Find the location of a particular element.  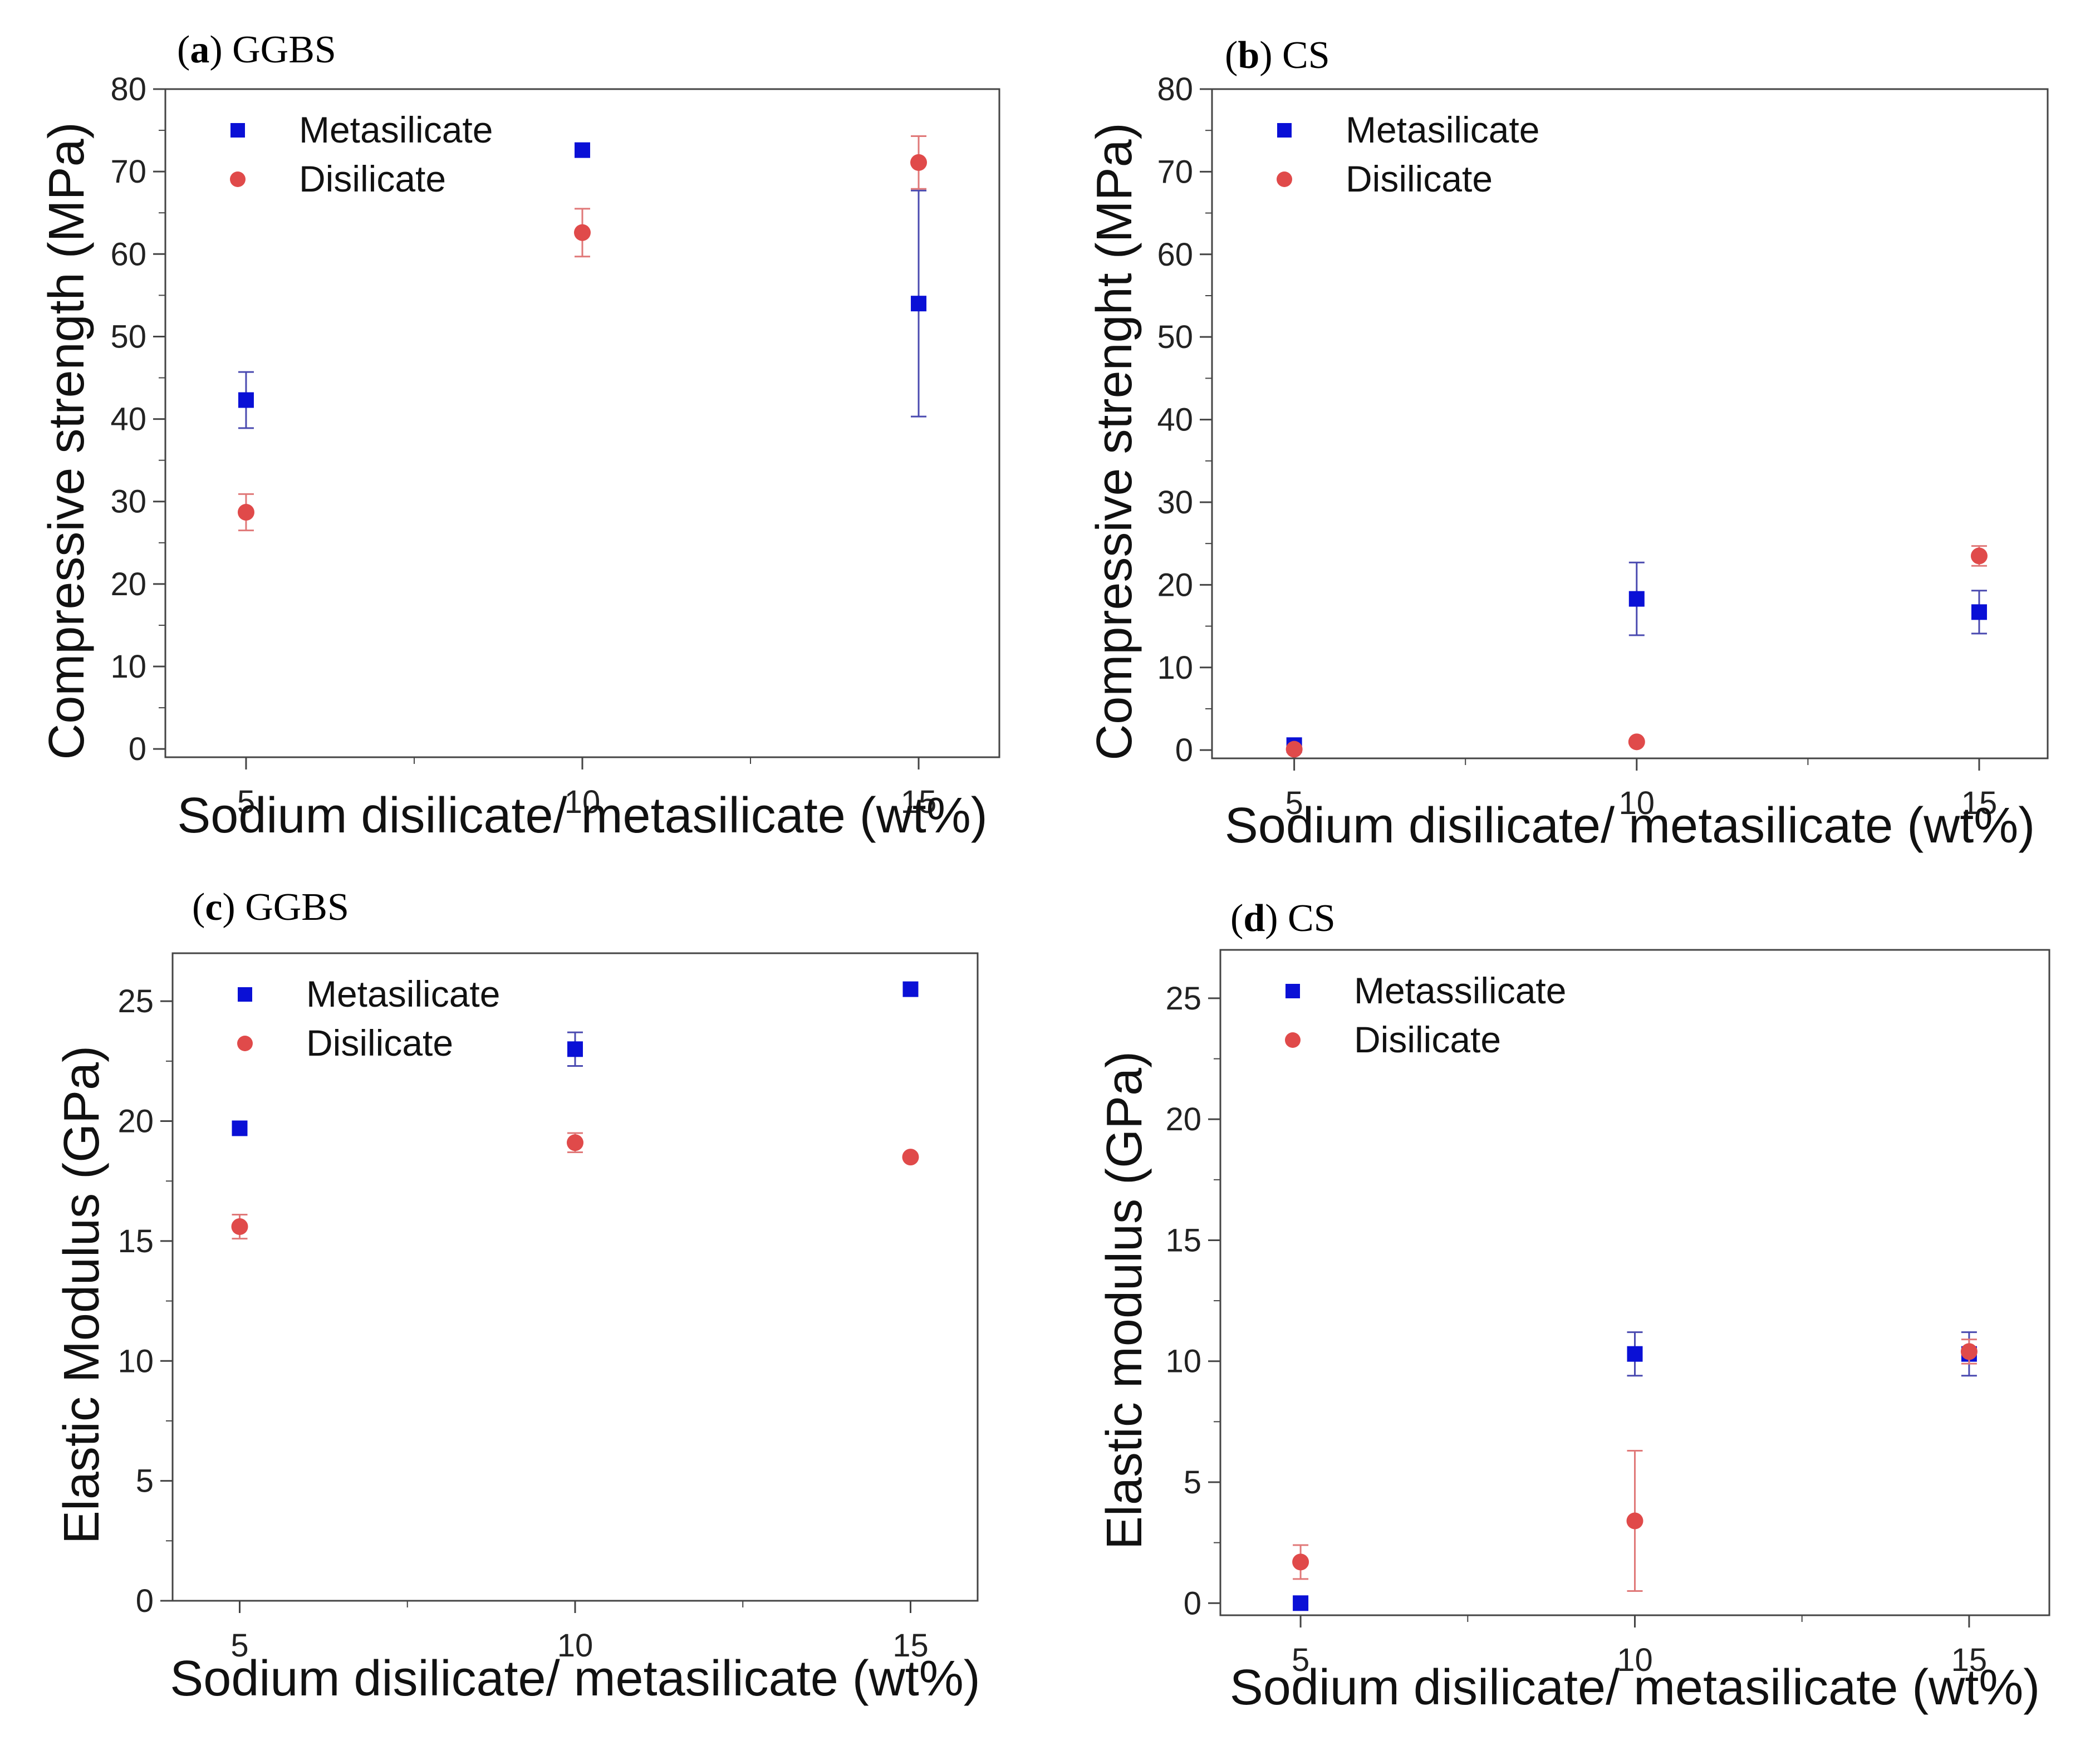

y-axis-title: Compressive strength (MPa) is located at coordinates (67, 440).